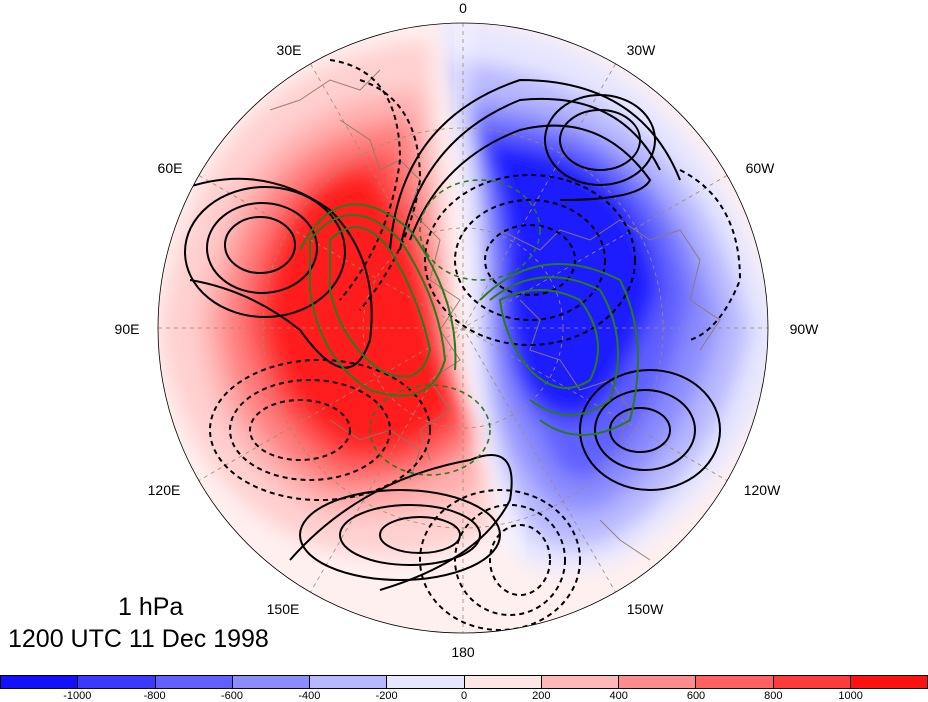 The height and width of the screenshot is (702, 928). I want to click on colorbar-tick-label: 0, so click(464, 696).